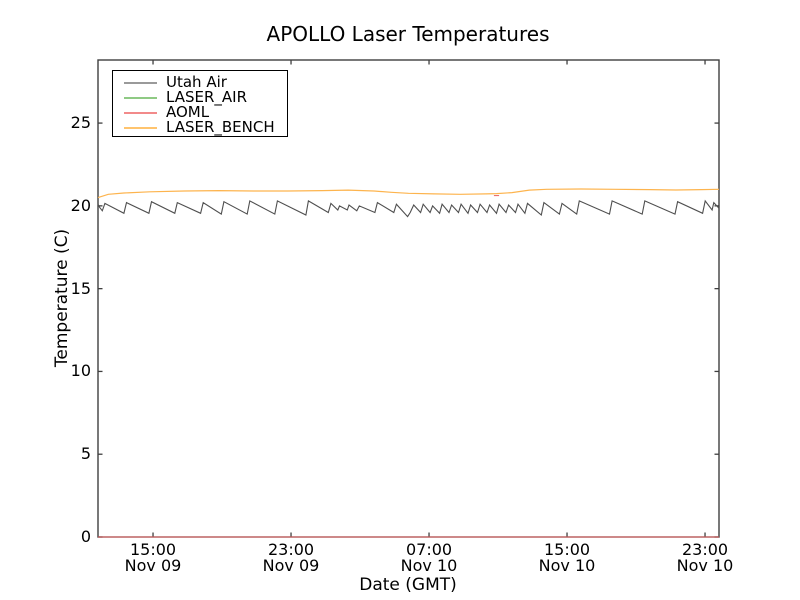 The width and height of the screenshot is (800, 600). Describe the element at coordinates (80, 123) in the screenshot. I see `y-tick-label: 25` at that location.